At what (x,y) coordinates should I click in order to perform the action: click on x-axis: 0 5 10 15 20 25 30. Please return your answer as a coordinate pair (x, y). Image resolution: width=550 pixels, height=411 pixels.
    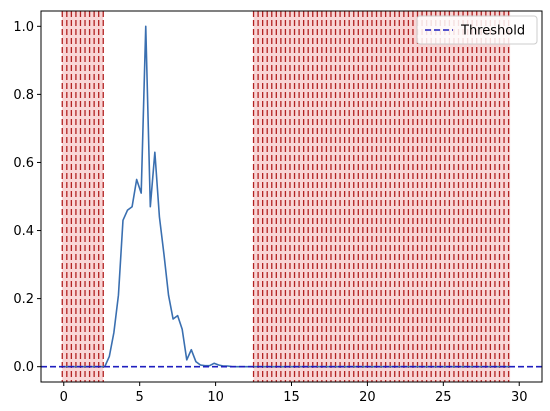
    Looking at the image, I should click on (294, 393).